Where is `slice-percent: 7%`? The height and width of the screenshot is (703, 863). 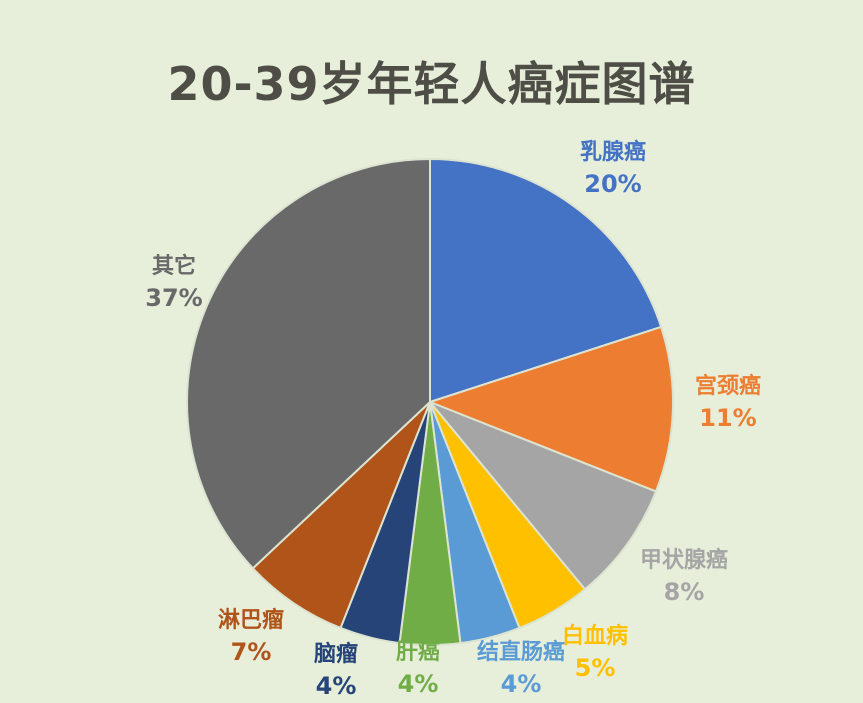
slice-percent: 7% is located at coordinates (251, 652).